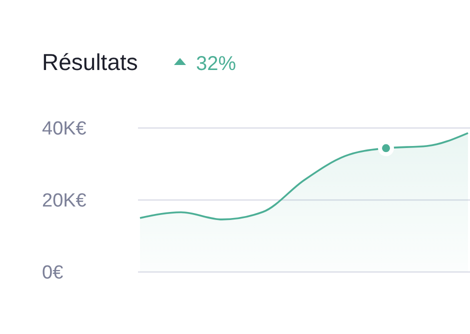 The image size is (470, 334). What do you see at coordinates (64, 129) in the screenshot?
I see `y-tick-label: 40K€` at bounding box center [64, 129].